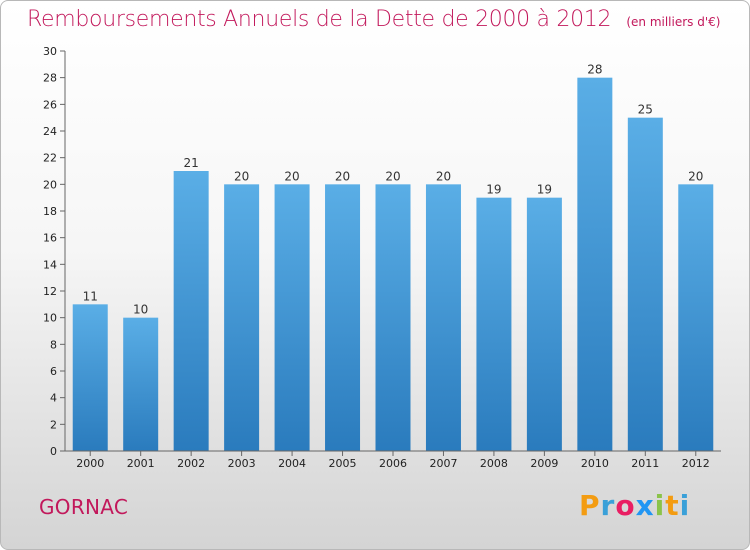 Image resolution: width=750 pixels, height=550 pixels. I want to click on x-tick-label: 2010, so click(595, 463).